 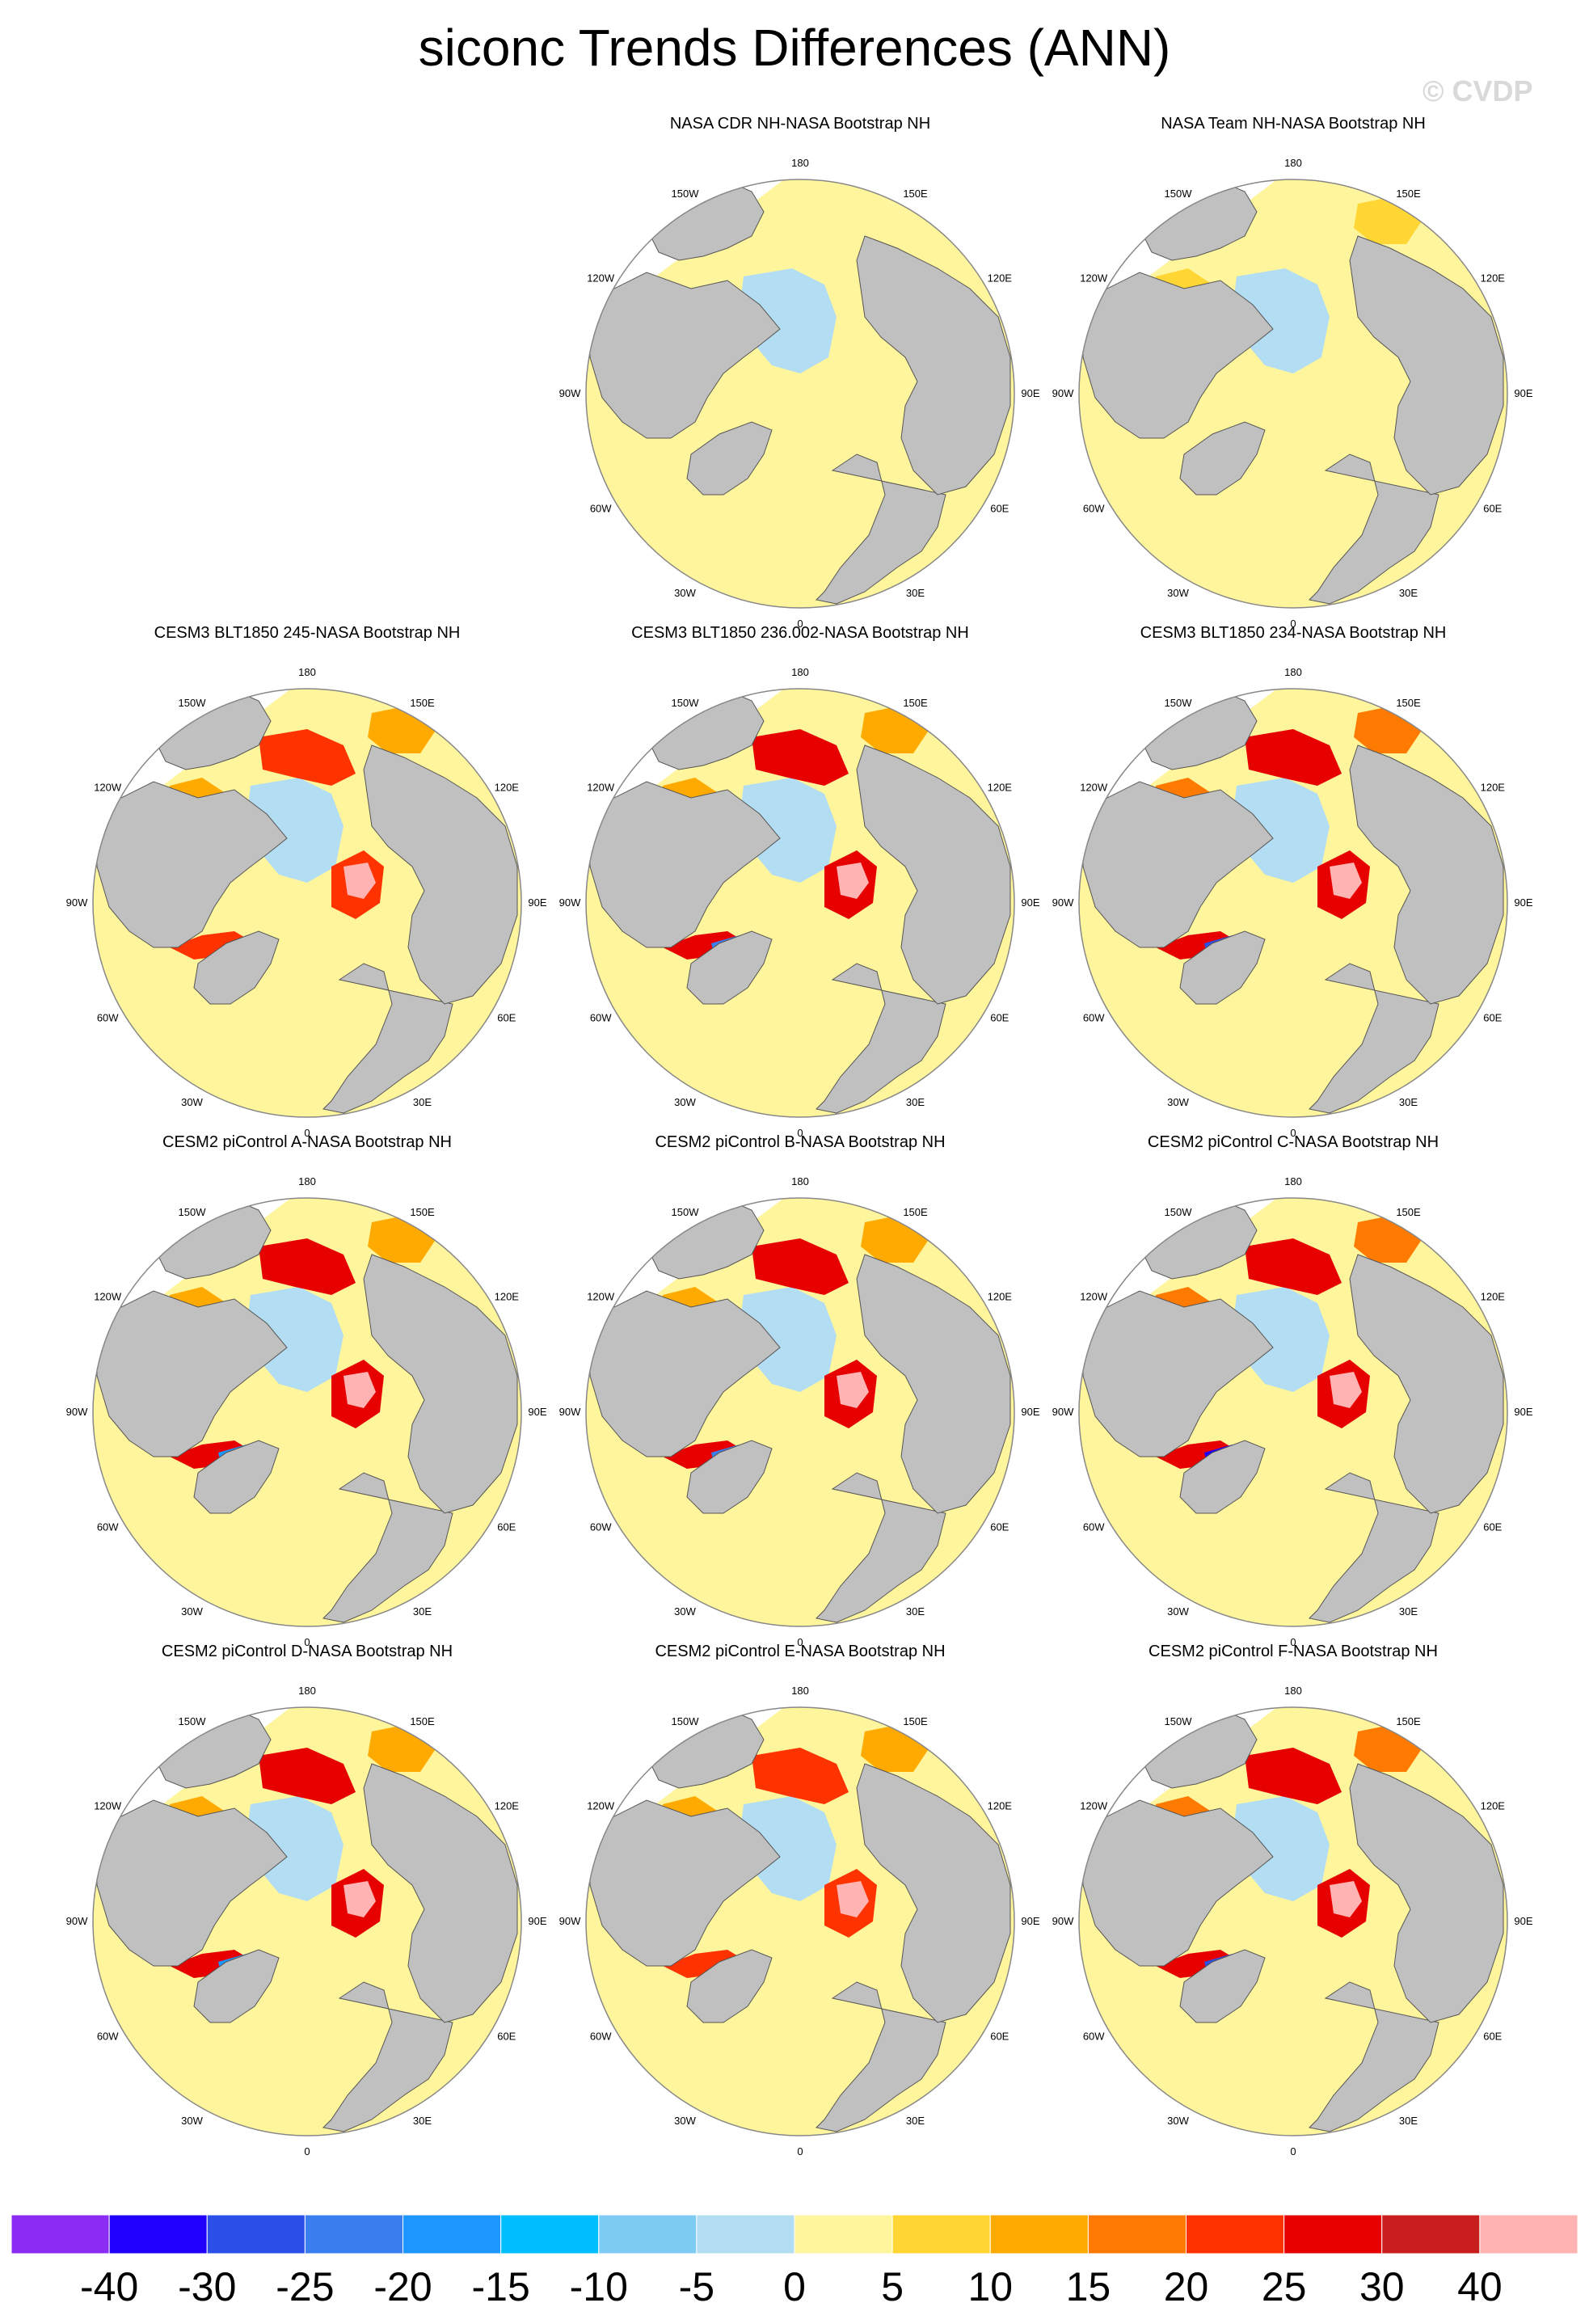 What do you see at coordinates (800, 633) in the screenshot?
I see `panel-title: CESM3 BLT1850 236.002-NASA Bootstrap NH` at bounding box center [800, 633].